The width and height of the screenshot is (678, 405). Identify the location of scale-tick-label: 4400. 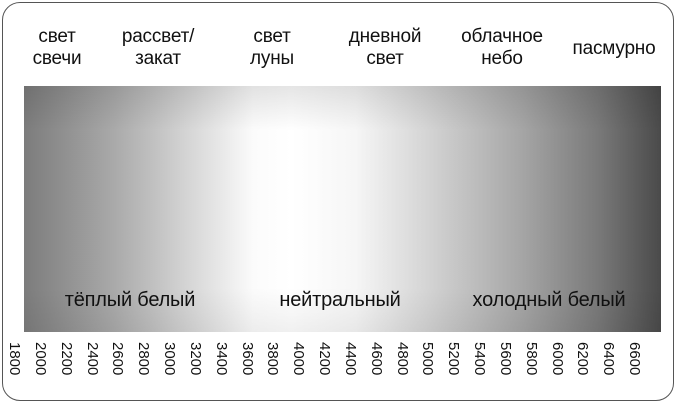
(350, 359).